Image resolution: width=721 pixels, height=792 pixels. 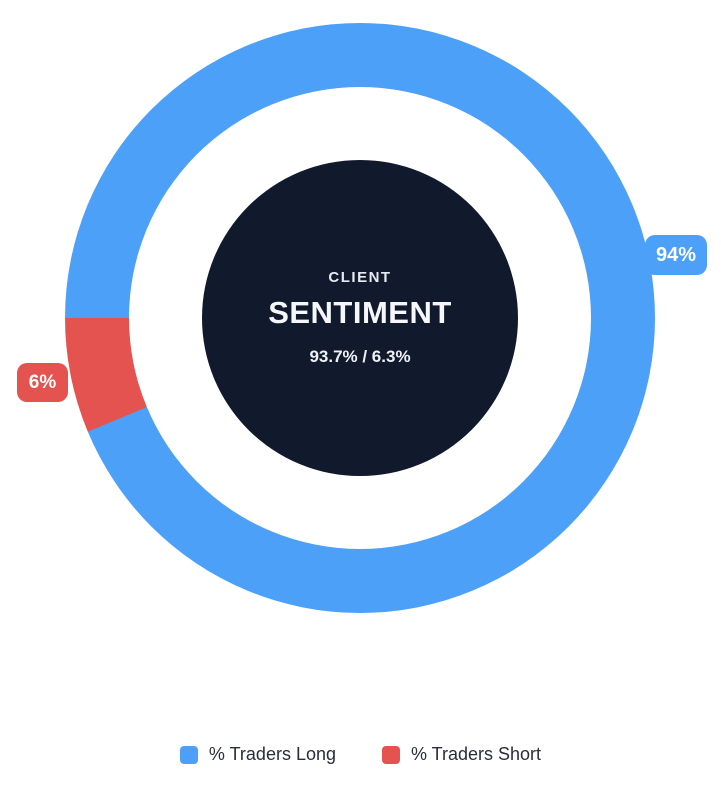 What do you see at coordinates (42, 382) in the screenshot?
I see `short-percentage-badge: 6%` at bounding box center [42, 382].